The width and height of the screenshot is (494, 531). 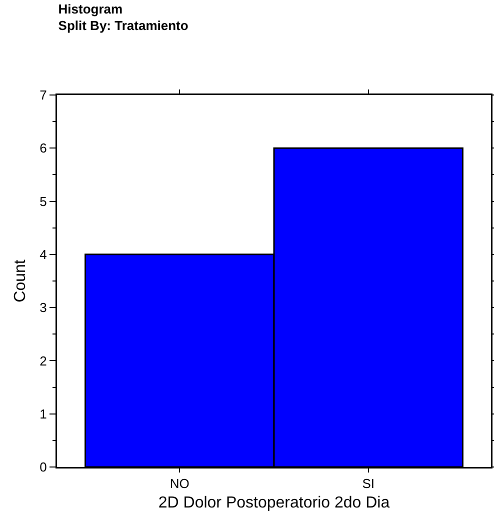 What do you see at coordinates (123, 26) in the screenshot?
I see `chart-subtitle: Split By: Tratamiento` at bounding box center [123, 26].